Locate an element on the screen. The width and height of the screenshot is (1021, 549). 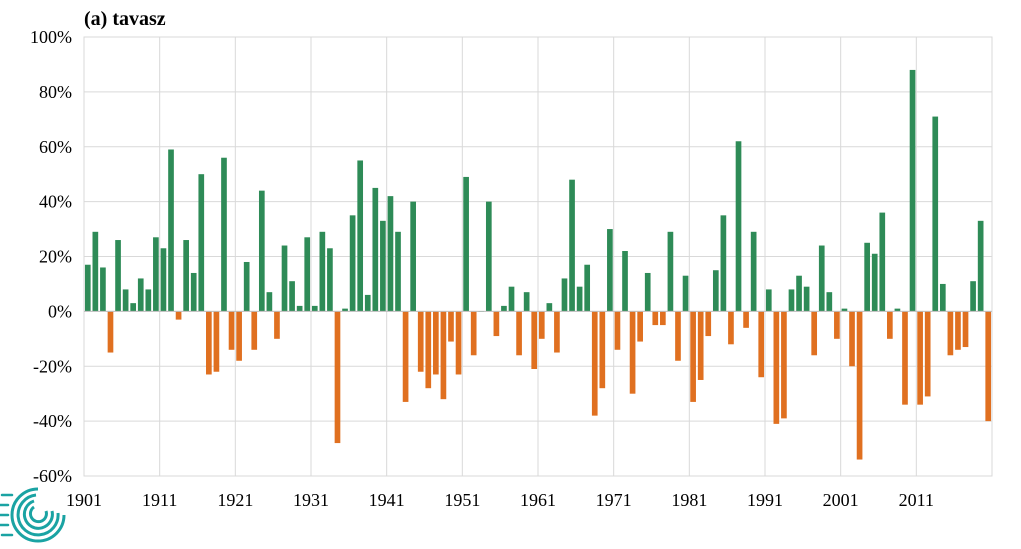
x-tick-label: 2011 is located at coordinates (916, 500).